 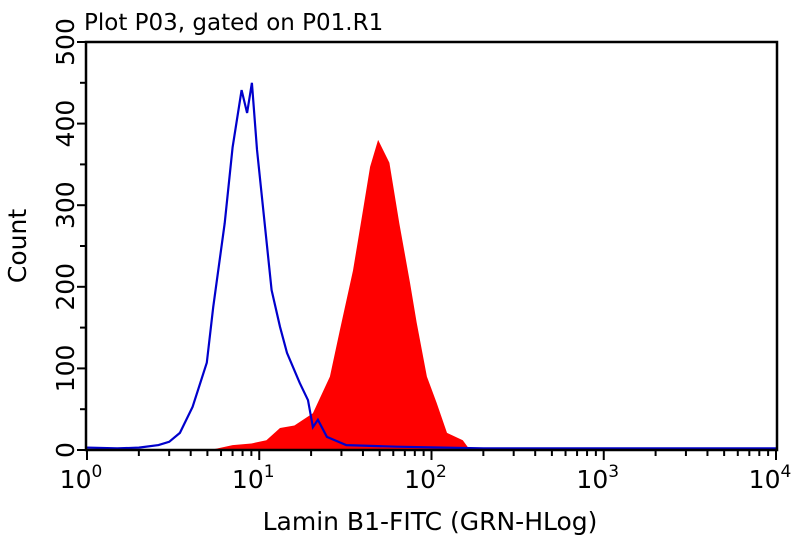 I want to click on x-tick-label: 104, so click(x=770, y=478).